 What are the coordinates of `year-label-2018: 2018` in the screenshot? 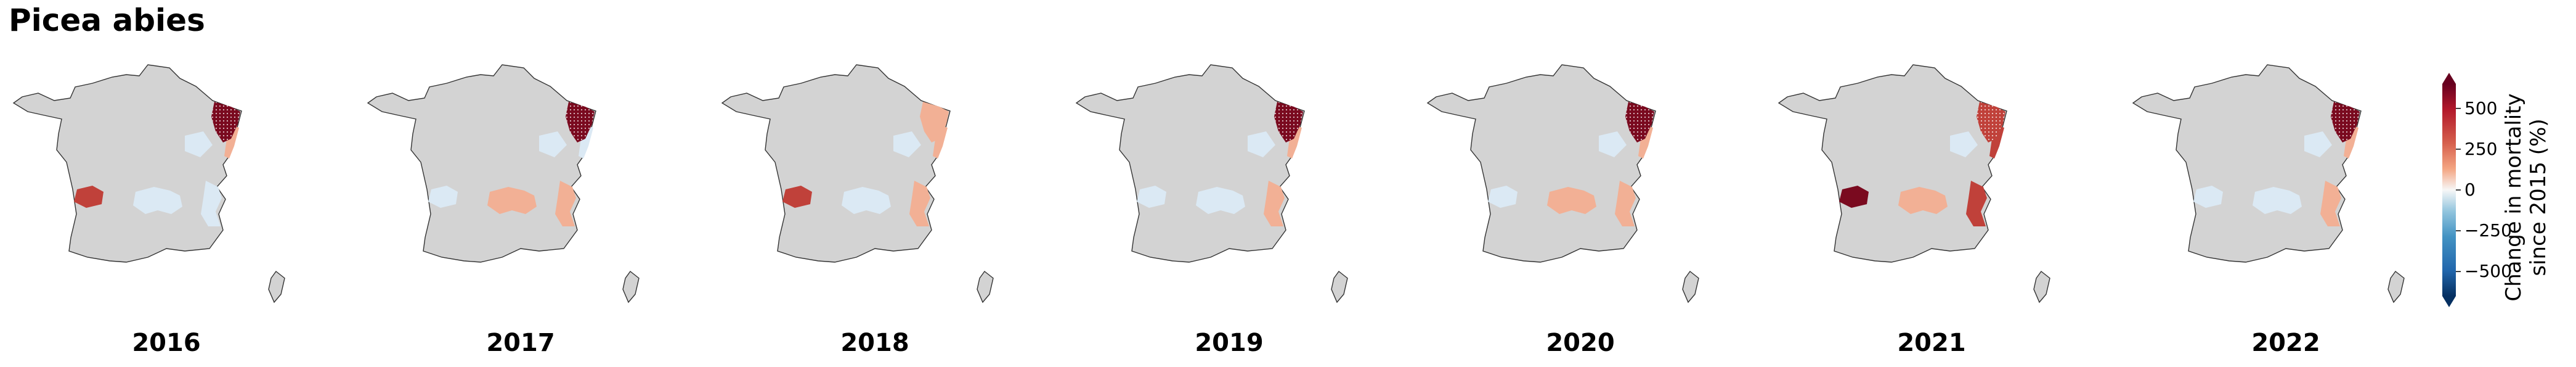 It's located at (874, 343).